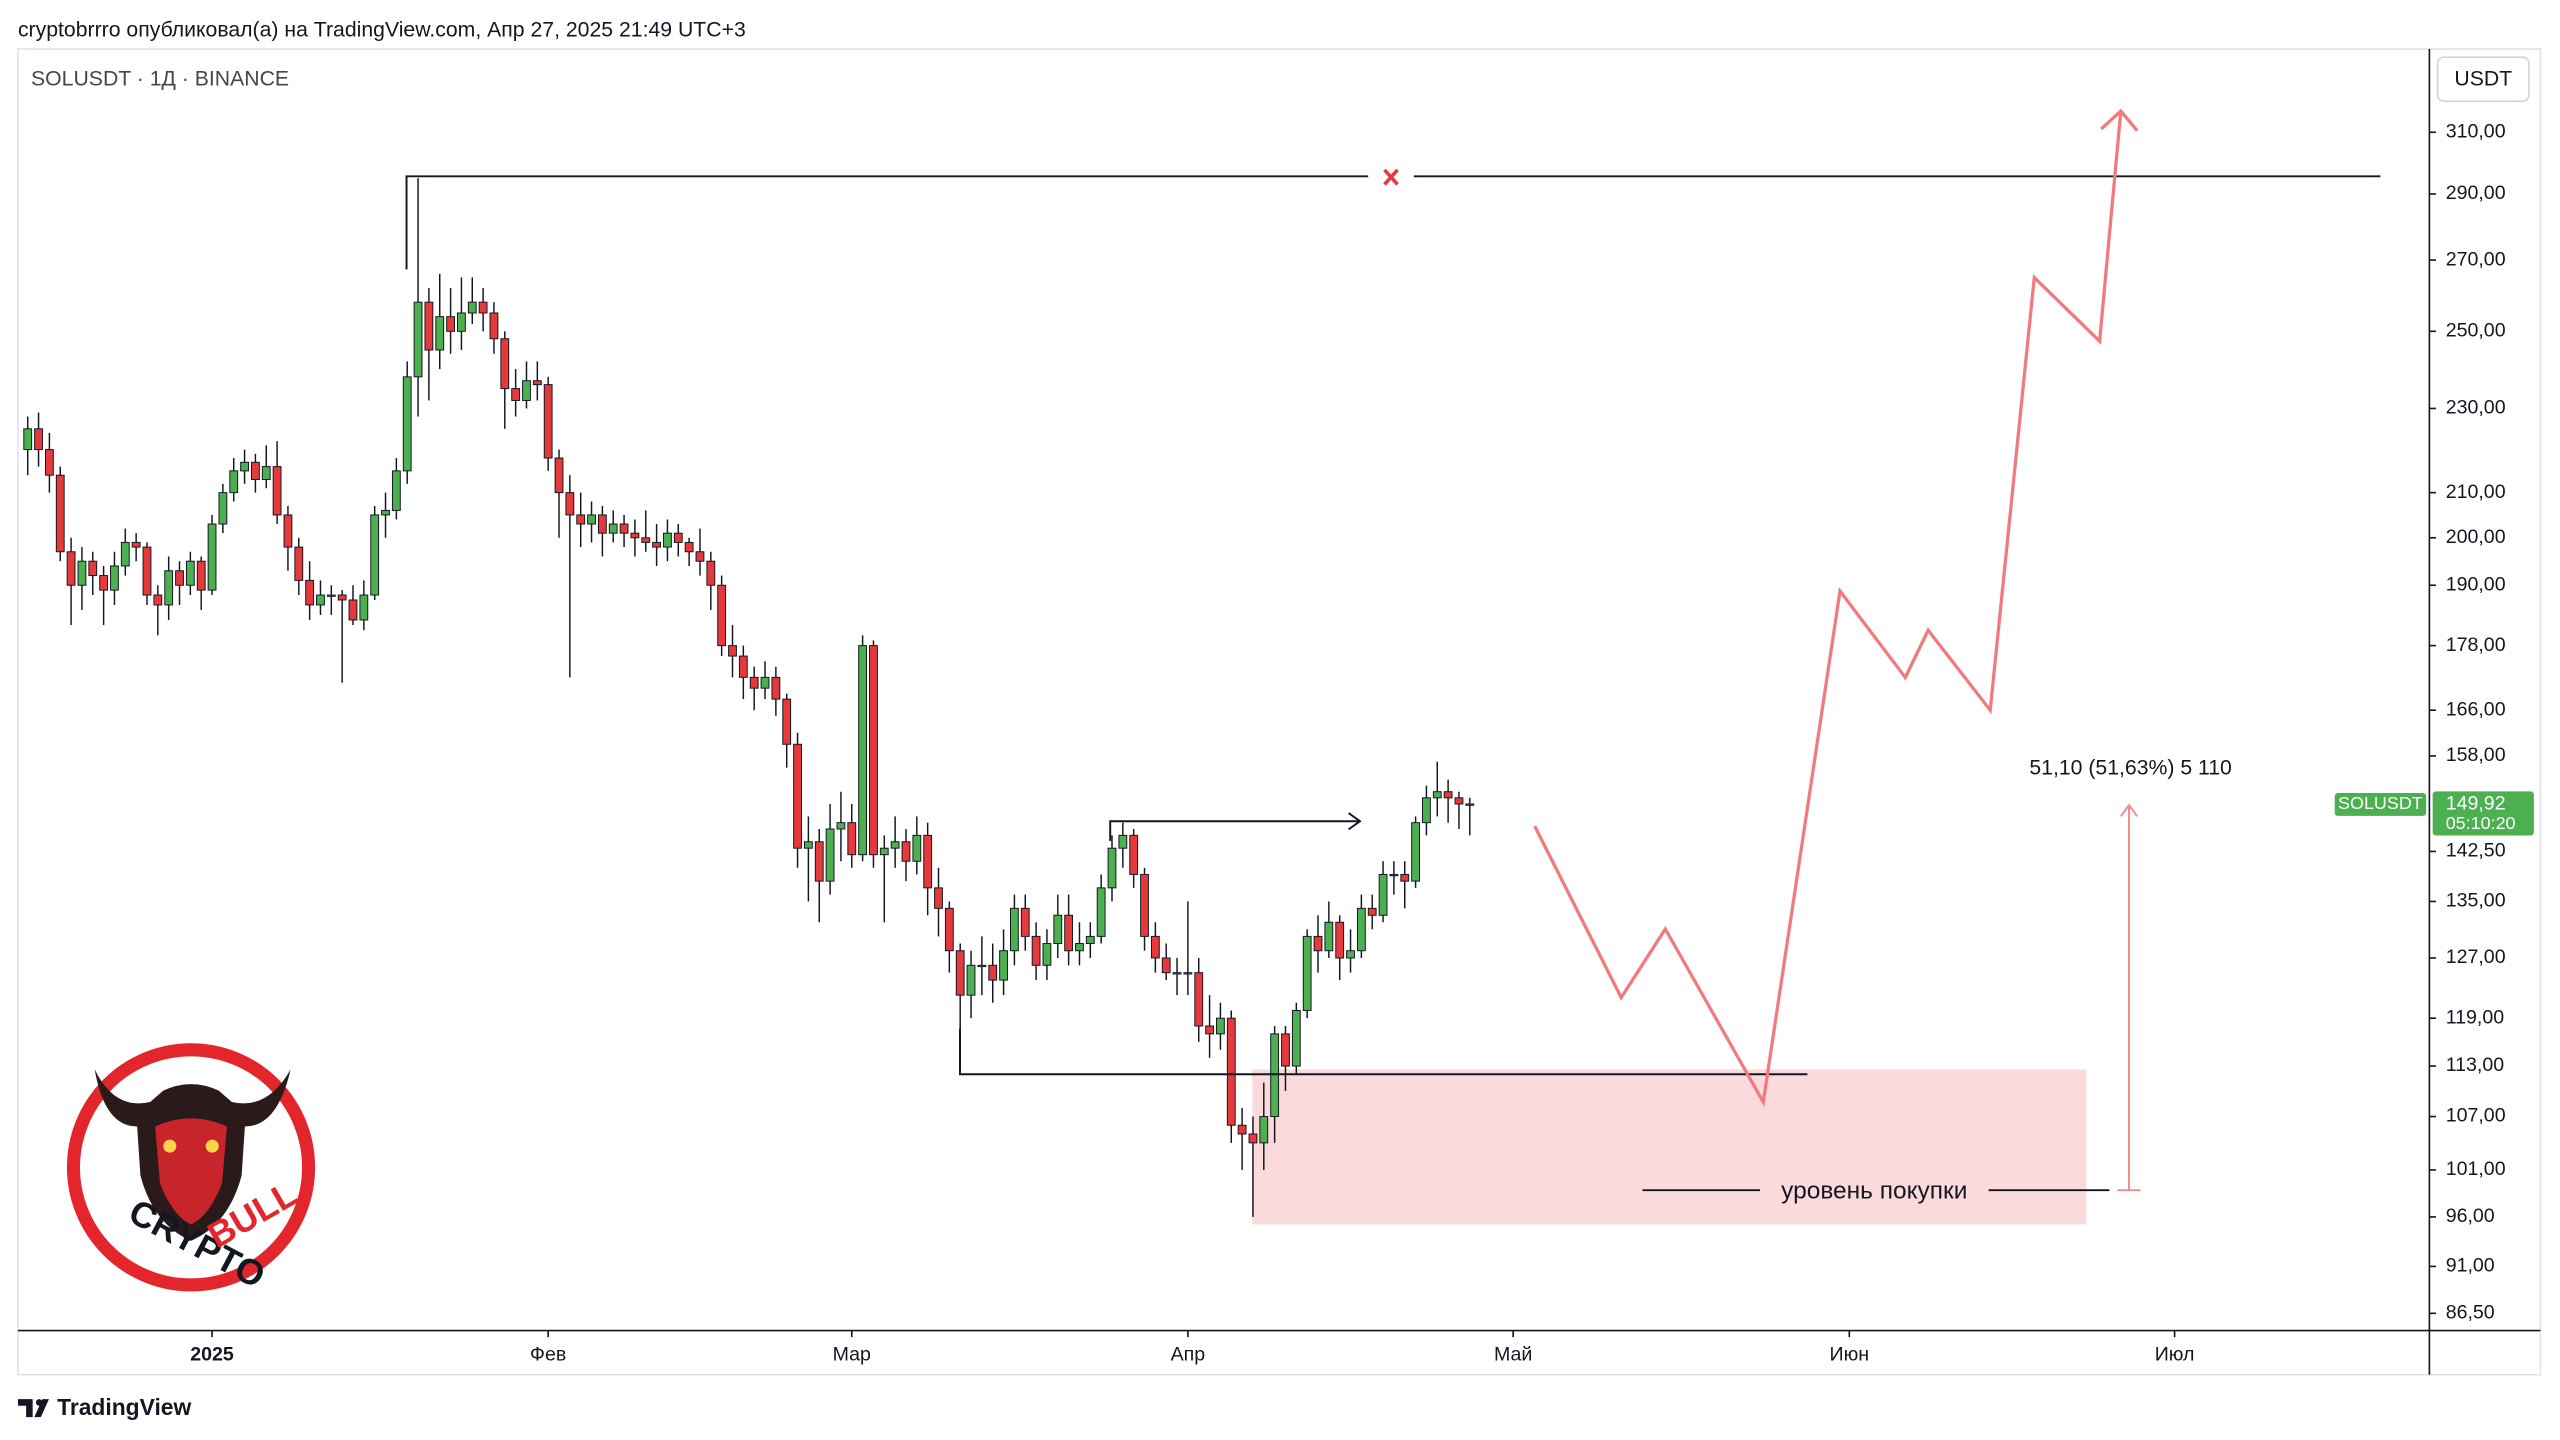 The image size is (2560, 1440). What do you see at coordinates (1391, 177) in the screenshot?
I see `invalid-mark` at bounding box center [1391, 177].